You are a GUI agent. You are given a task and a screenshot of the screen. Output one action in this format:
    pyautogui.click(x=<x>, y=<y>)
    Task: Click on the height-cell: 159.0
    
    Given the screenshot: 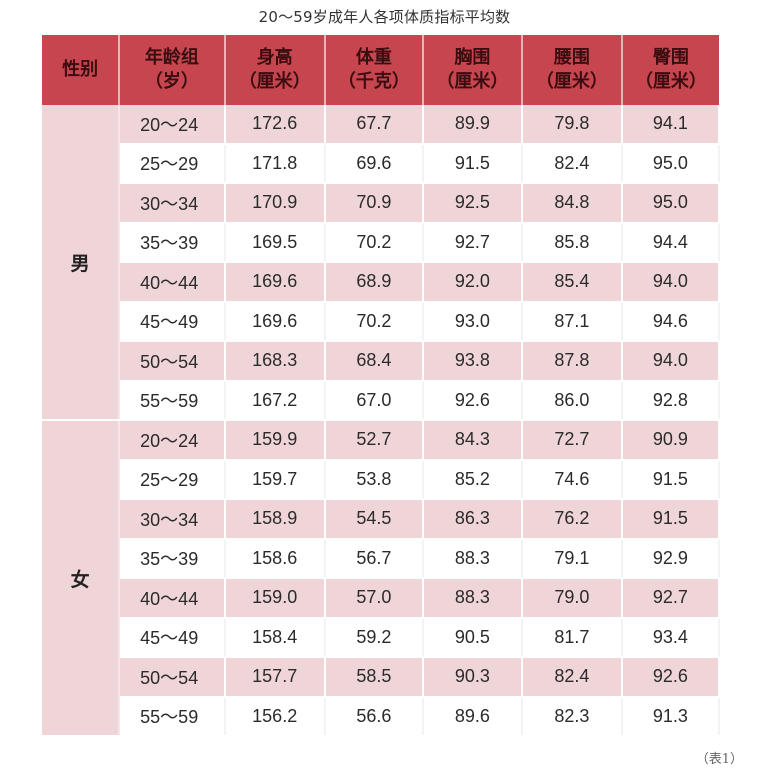 What is the action you would take?
    pyautogui.click(x=275, y=598)
    